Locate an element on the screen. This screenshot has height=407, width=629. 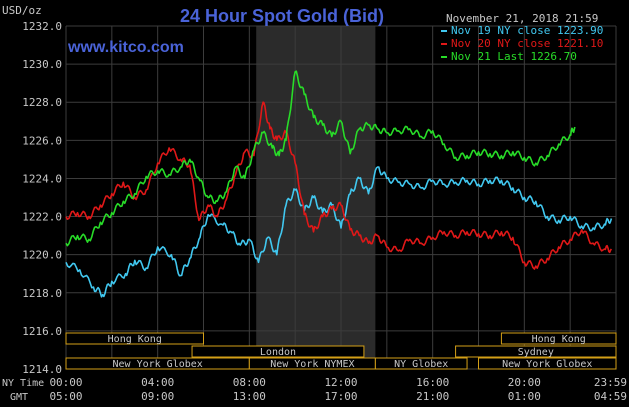
y-tick-label: 1226.0 is located at coordinates (42, 140).